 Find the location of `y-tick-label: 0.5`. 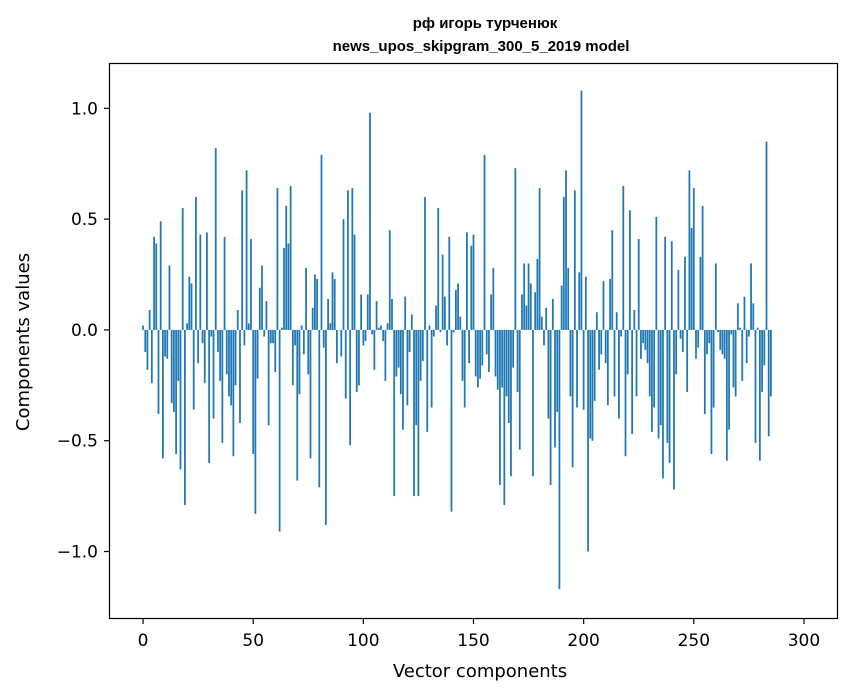

y-tick-label: 0.5 is located at coordinates (84, 220).